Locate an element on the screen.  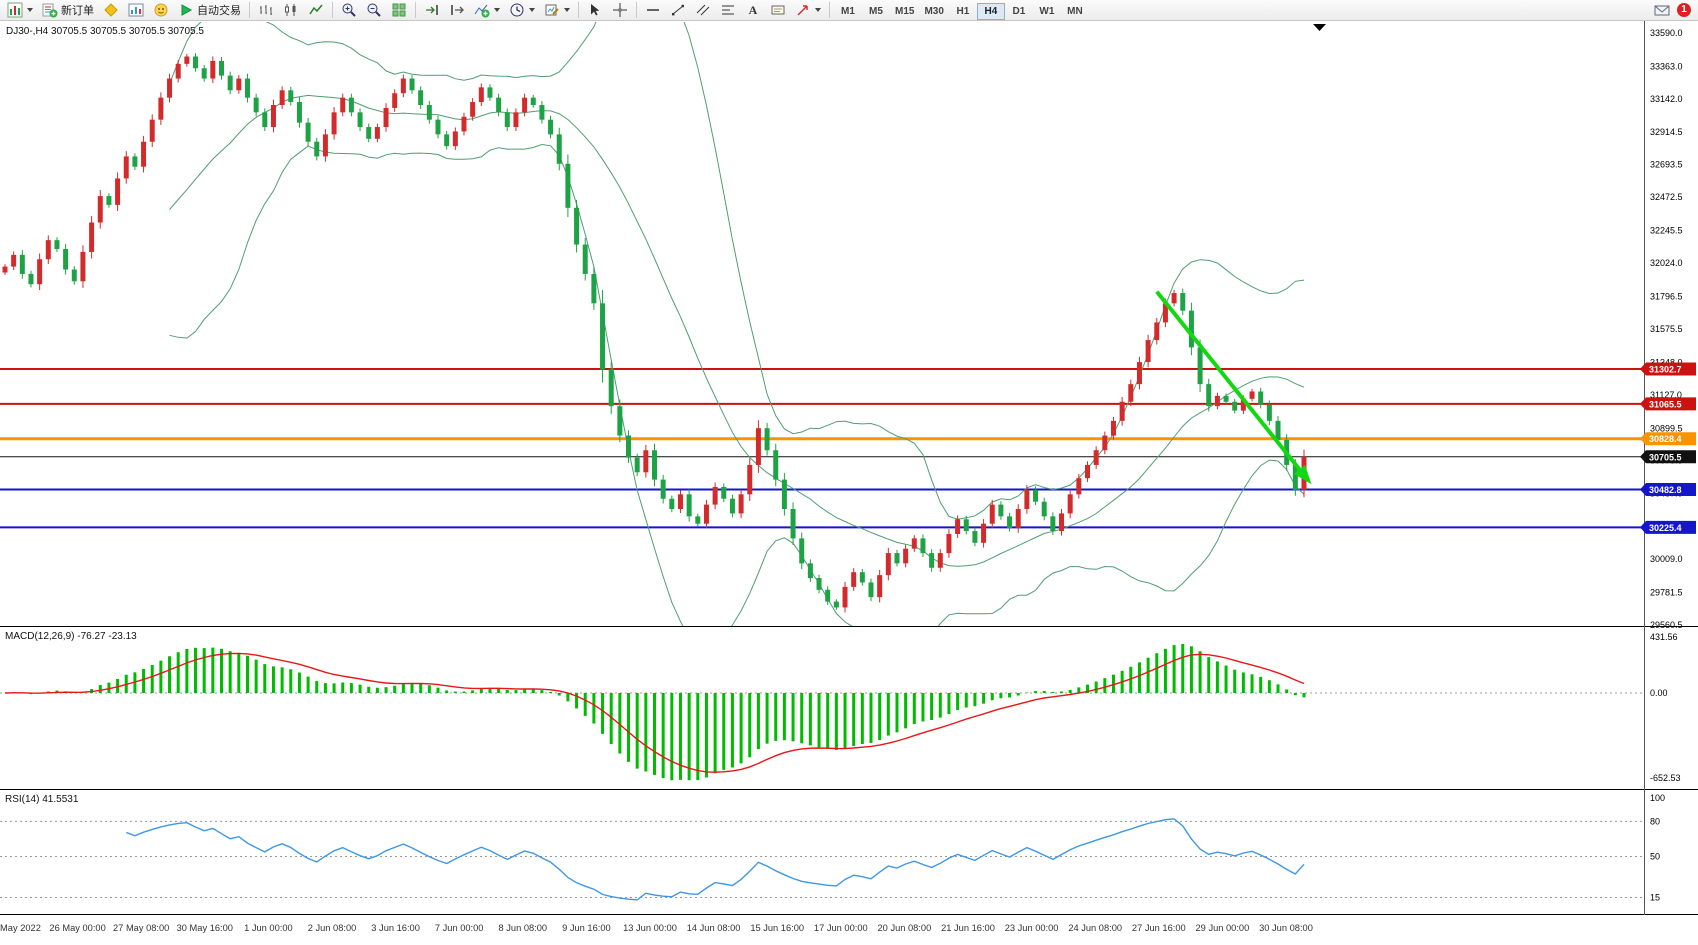
rsi-label: RSI(14) 41.5531 is located at coordinates (42, 799).